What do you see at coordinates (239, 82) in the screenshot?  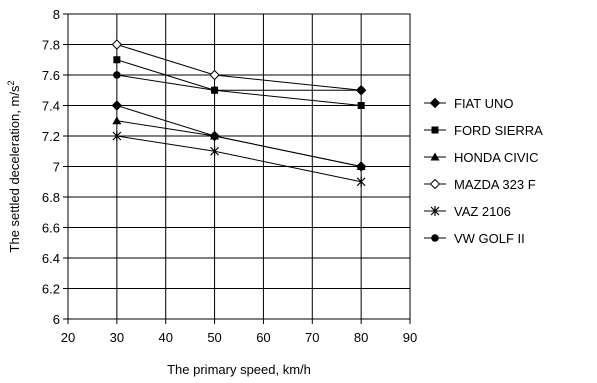 I see `series-line-ford-sierra` at bounding box center [239, 82].